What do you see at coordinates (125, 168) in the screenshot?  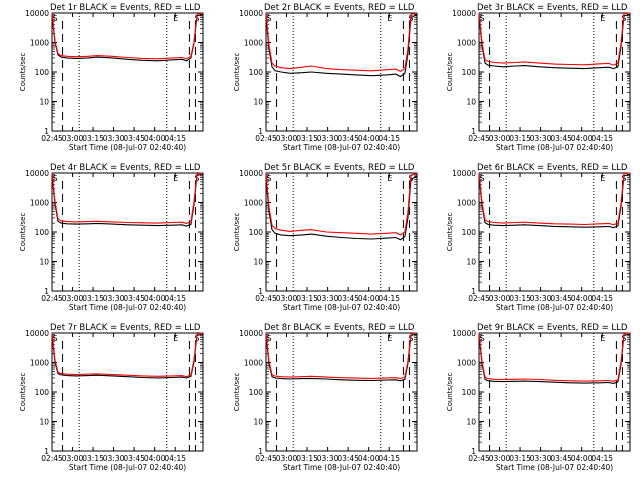 I see `chart-title: Det 4r BLACK = Events, RED = LLD` at bounding box center [125, 168].